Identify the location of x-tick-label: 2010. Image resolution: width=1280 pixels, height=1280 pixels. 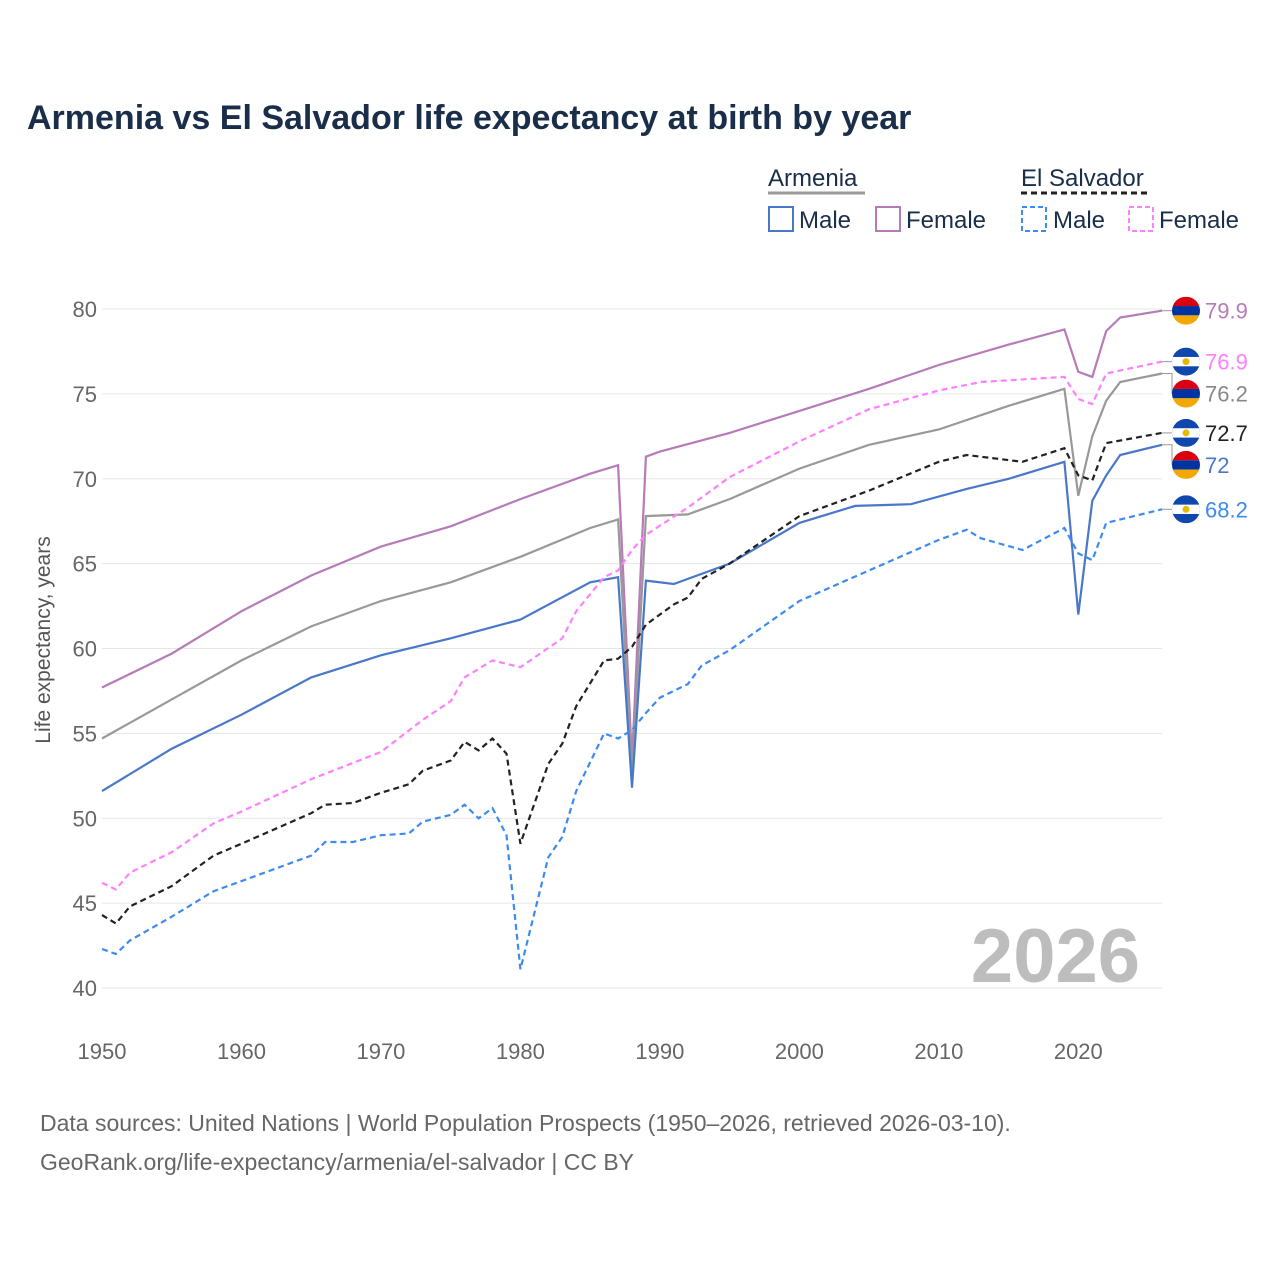
(938, 1051).